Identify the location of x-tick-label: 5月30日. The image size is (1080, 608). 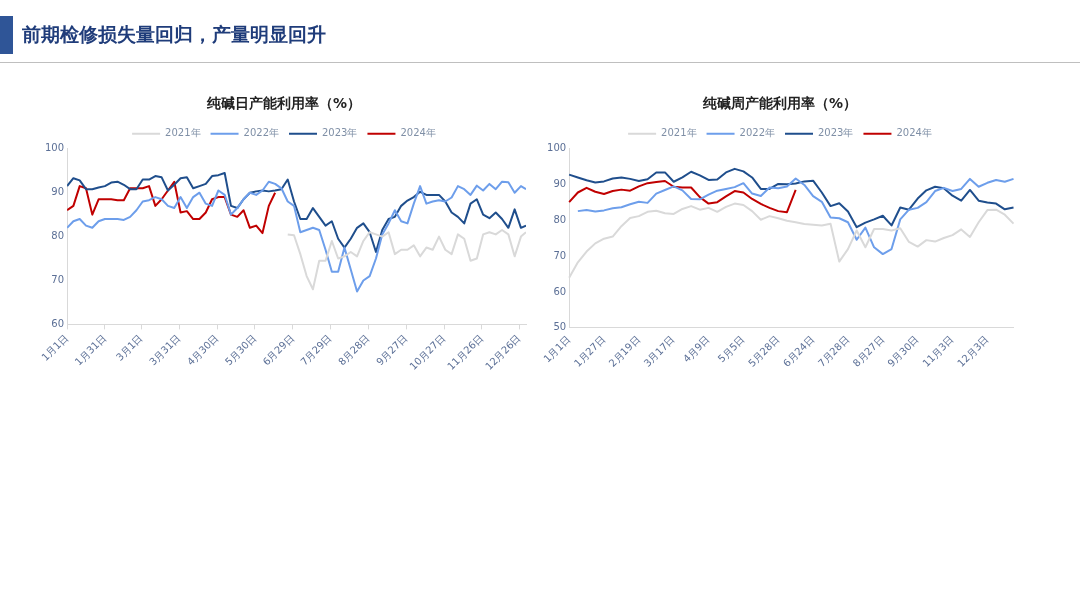
(240, 350).